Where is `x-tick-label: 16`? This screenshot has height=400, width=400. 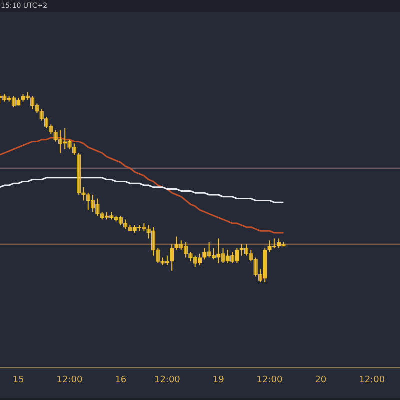
x-tick-label: 16 is located at coordinates (121, 380).